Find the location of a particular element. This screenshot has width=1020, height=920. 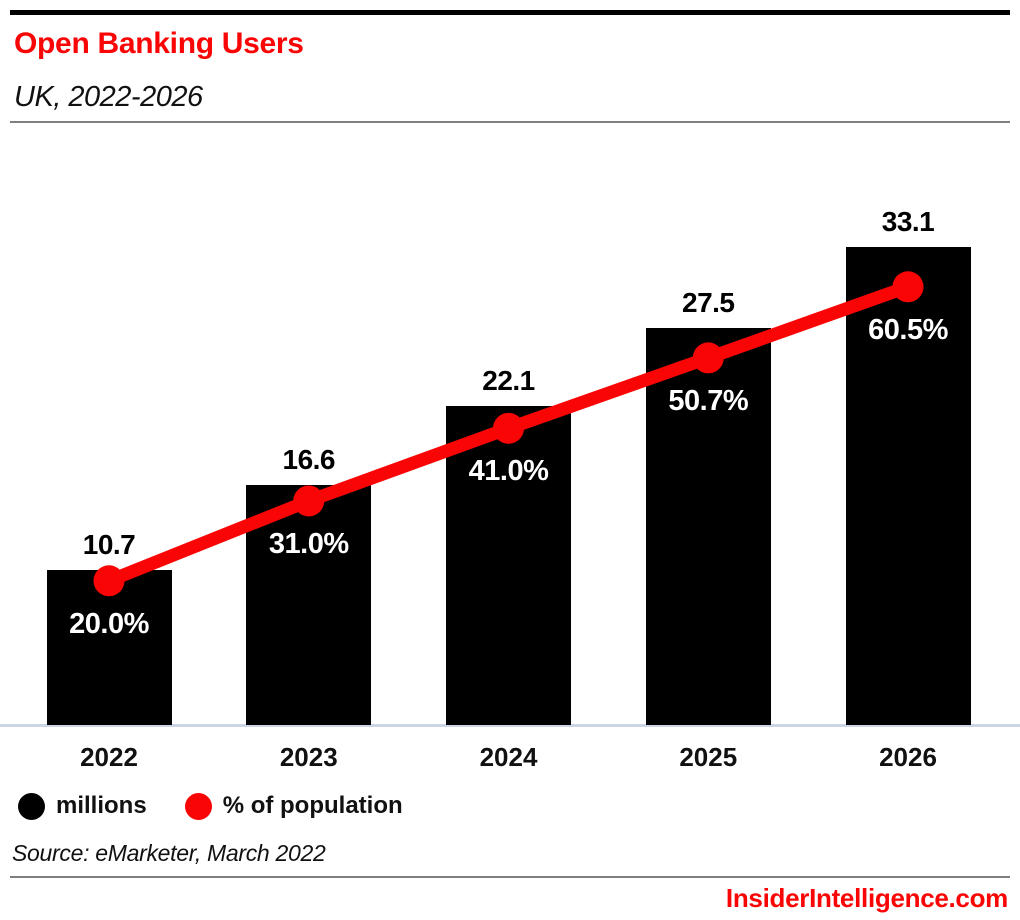

x-axis-label-2025: 2025 is located at coordinates (708, 757).